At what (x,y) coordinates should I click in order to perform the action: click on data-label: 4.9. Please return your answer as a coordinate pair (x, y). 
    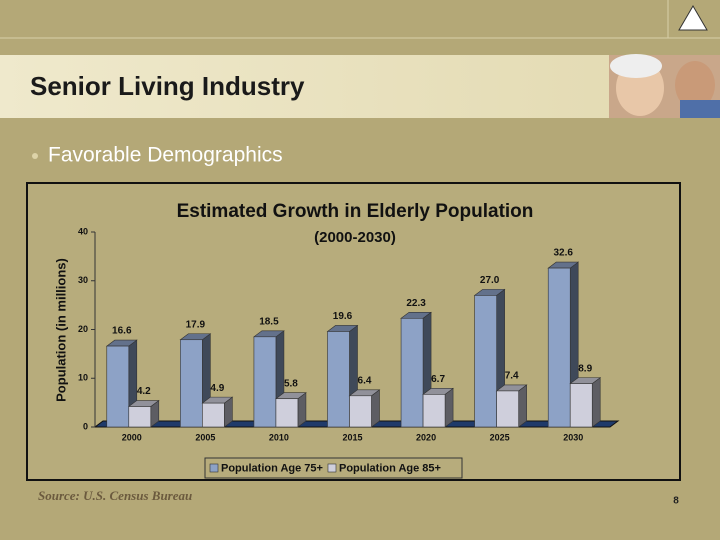
    Looking at the image, I should click on (217, 388).